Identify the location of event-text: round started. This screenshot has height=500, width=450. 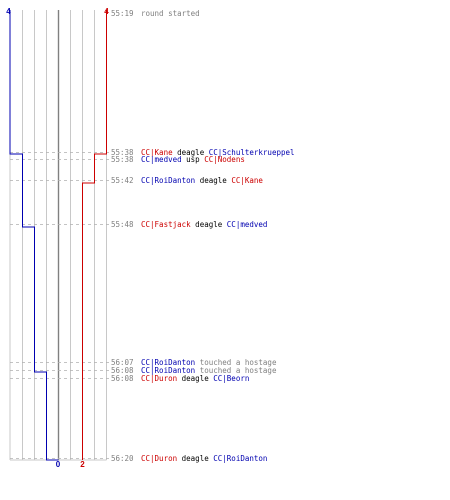
(170, 13).